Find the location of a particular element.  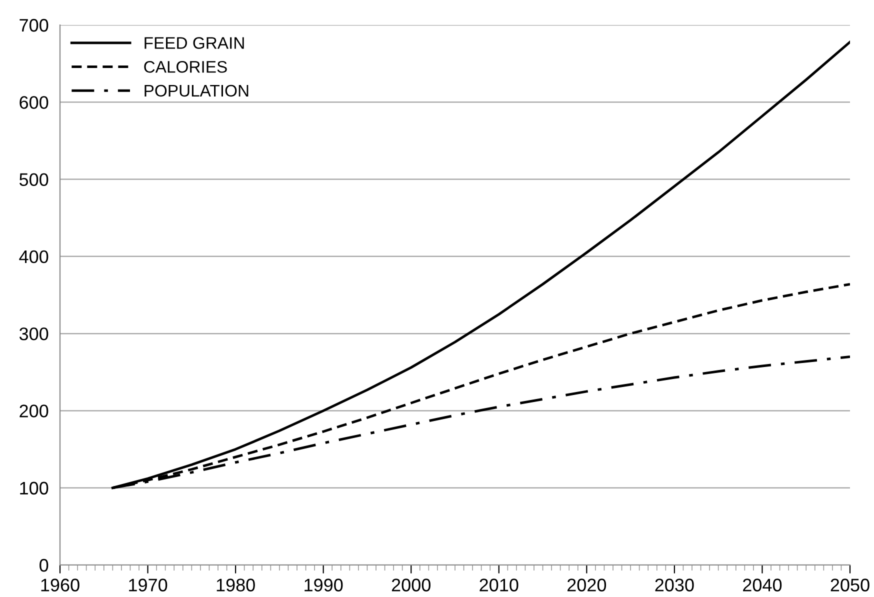

legend-label: CALORIES is located at coordinates (185, 66).